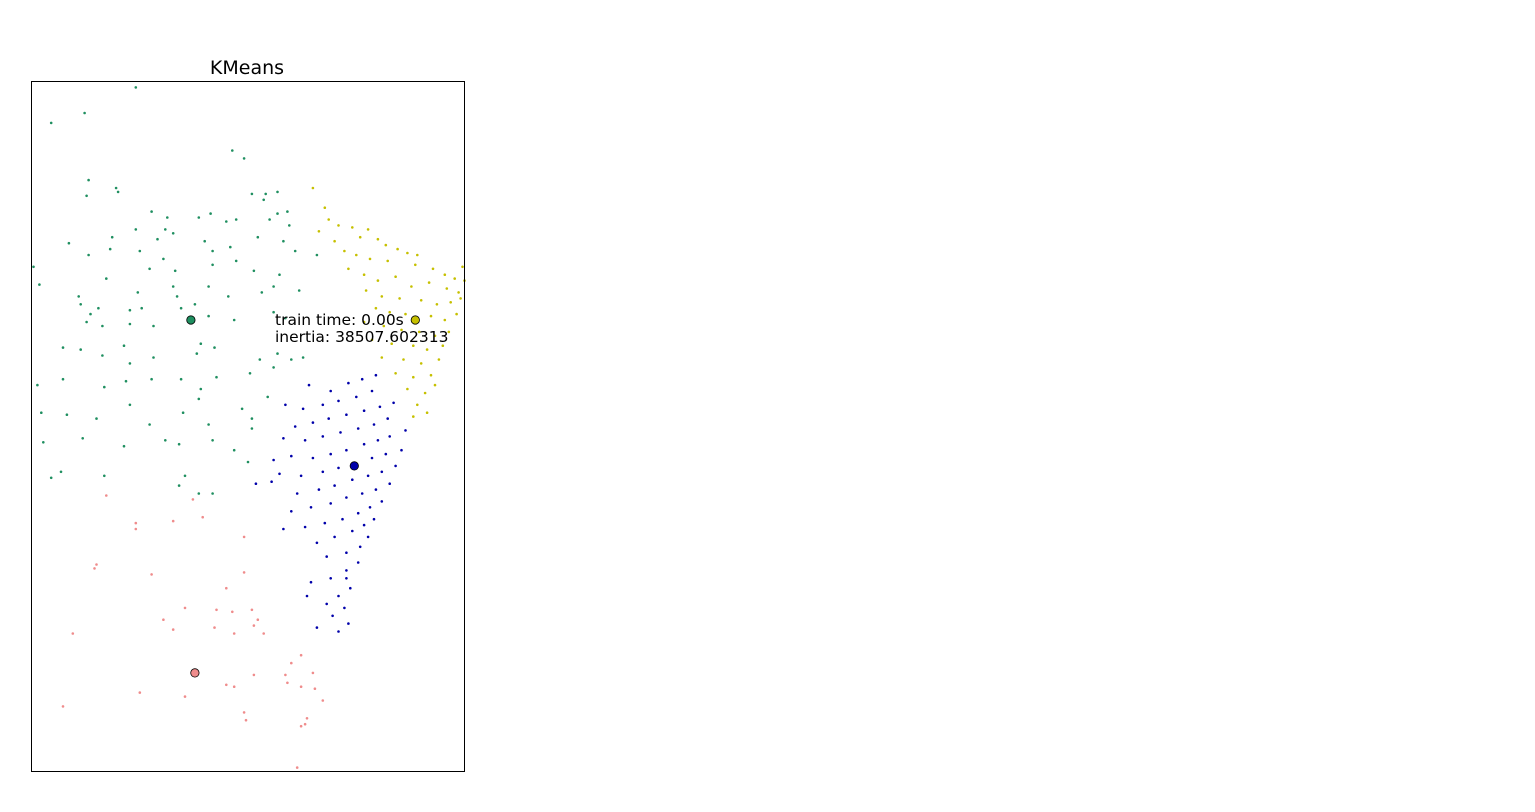 This screenshot has height=812, width=1535. What do you see at coordinates (175, 290) in the screenshot?
I see `cluster-0-points` at bounding box center [175, 290].